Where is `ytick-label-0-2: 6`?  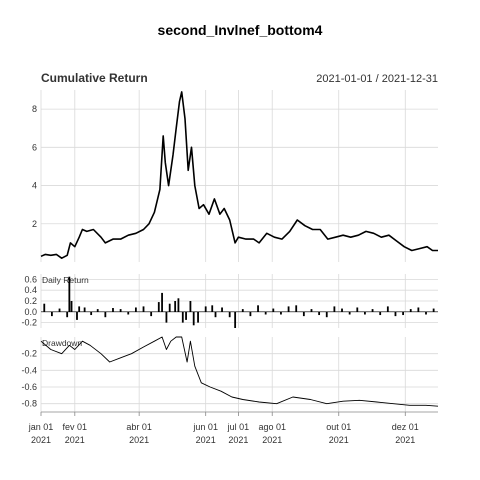 ytick-label-0-2: 6 is located at coordinates (34, 147).